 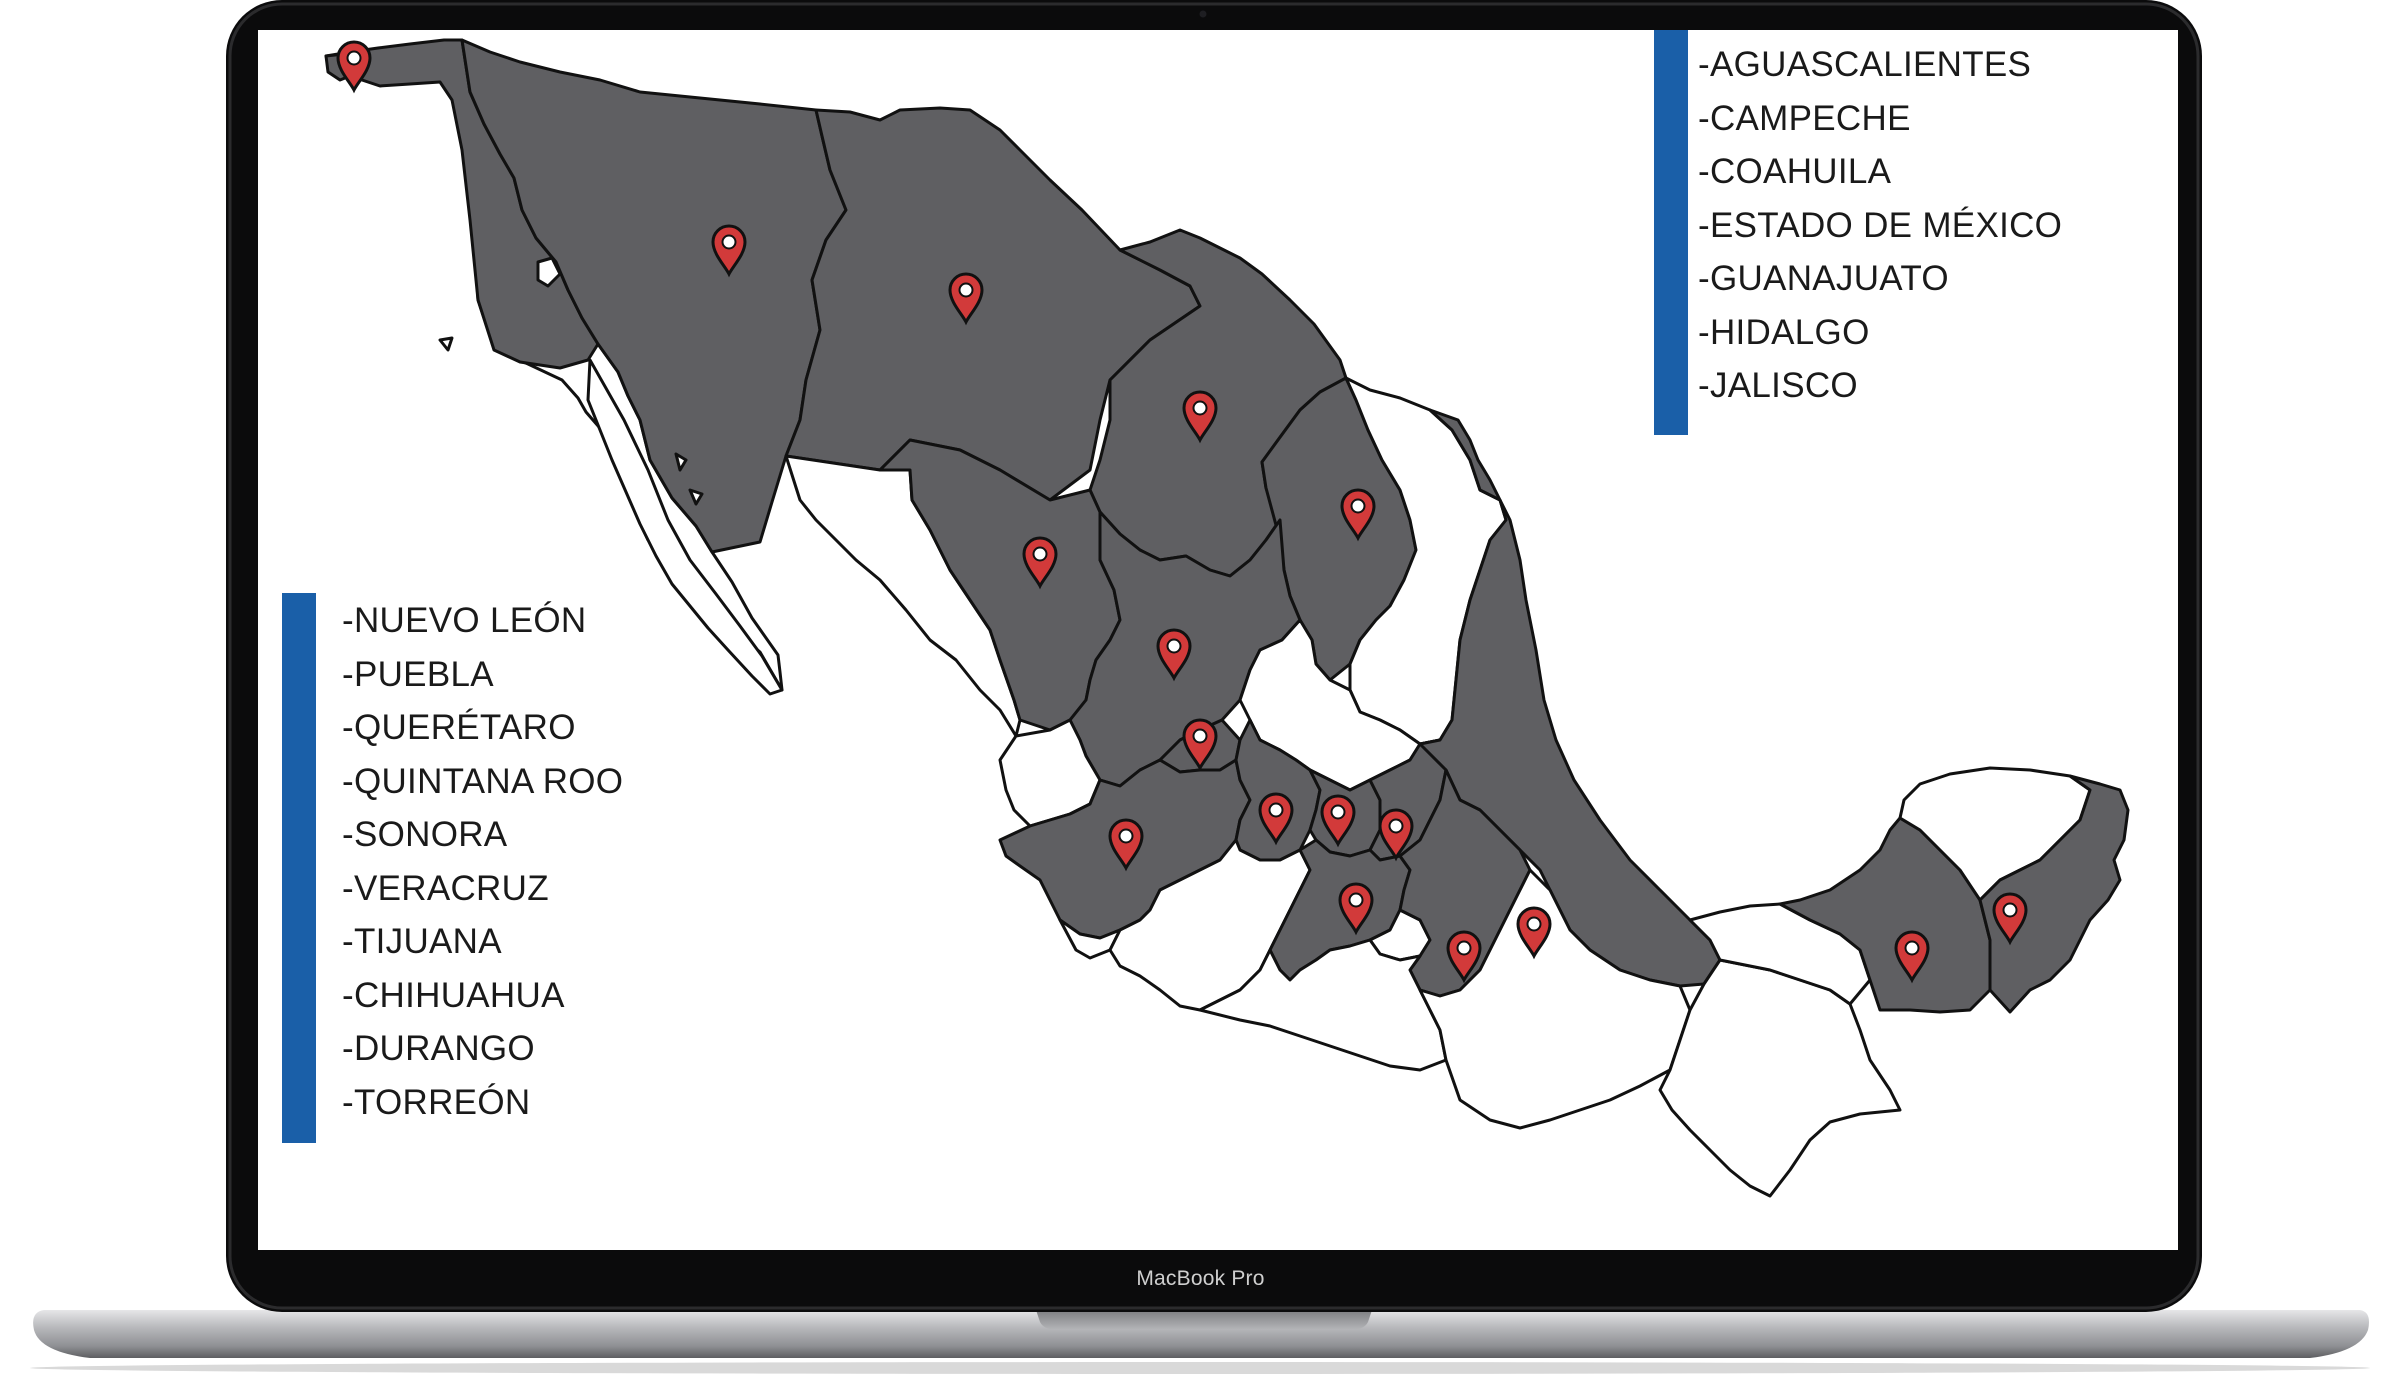 I want to click on island-tiburon, so click(x=549, y=272).